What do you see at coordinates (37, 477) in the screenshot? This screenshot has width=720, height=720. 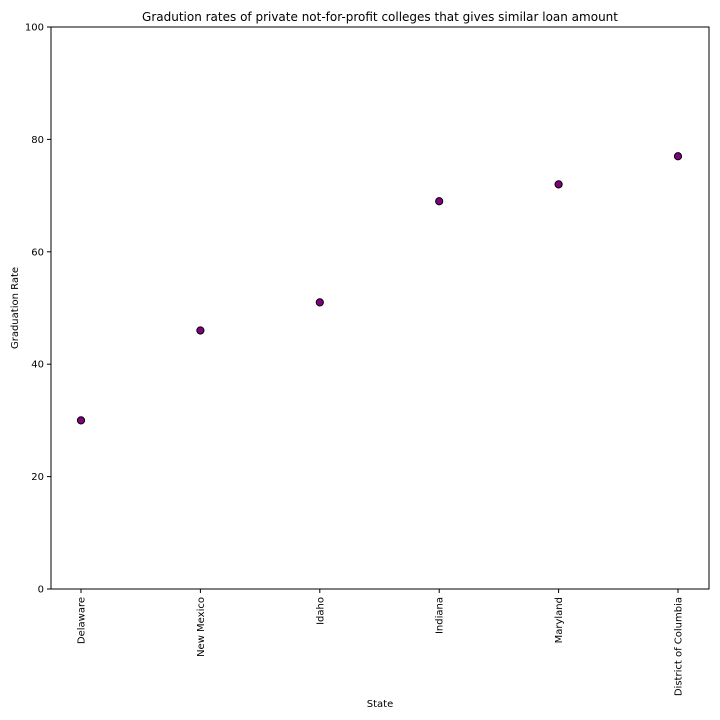 I see `y-tick-label: 20` at bounding box center [37, 477].